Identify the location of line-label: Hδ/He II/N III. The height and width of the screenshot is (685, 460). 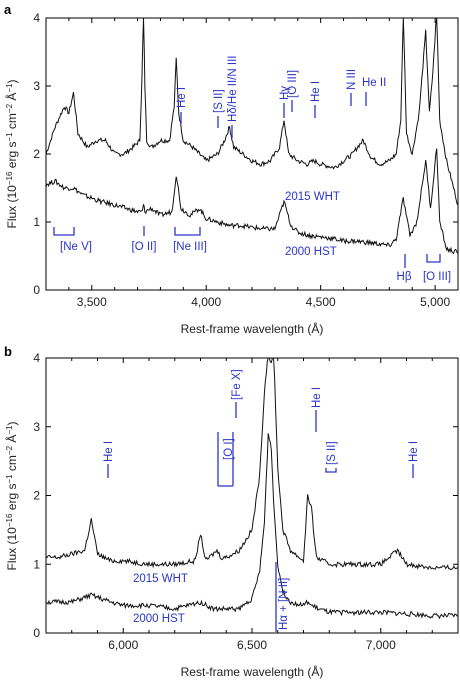
(233, 89).